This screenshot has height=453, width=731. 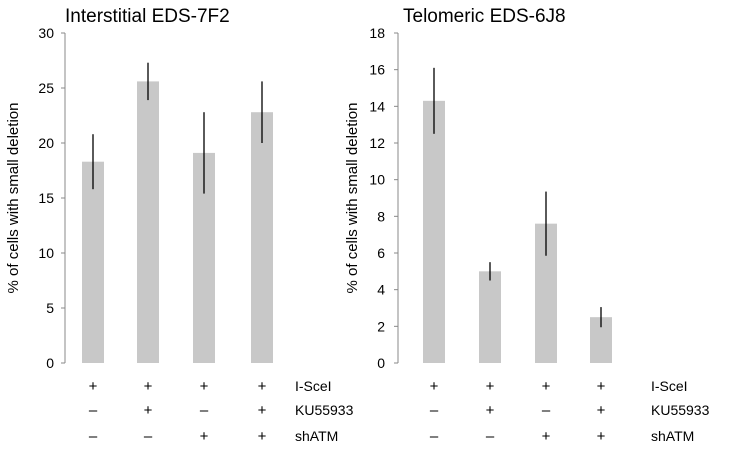 What do you see at coordinates (46, 143) in the screenshot?
I see `y-tick-label: 20` at bounding box center [46, 143].